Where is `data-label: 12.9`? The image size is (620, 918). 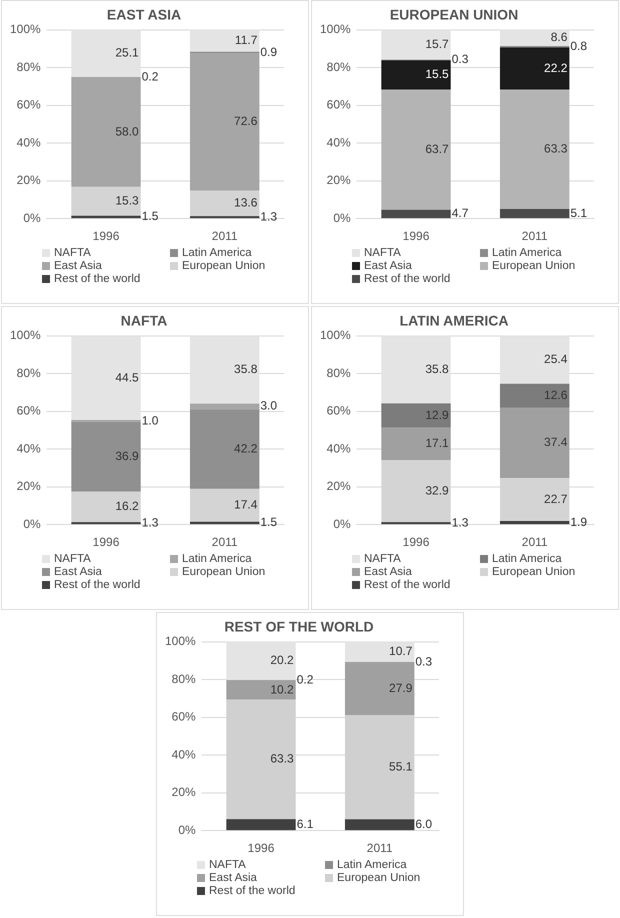
data-label: 12.9 is located at coordinates (437, 415).